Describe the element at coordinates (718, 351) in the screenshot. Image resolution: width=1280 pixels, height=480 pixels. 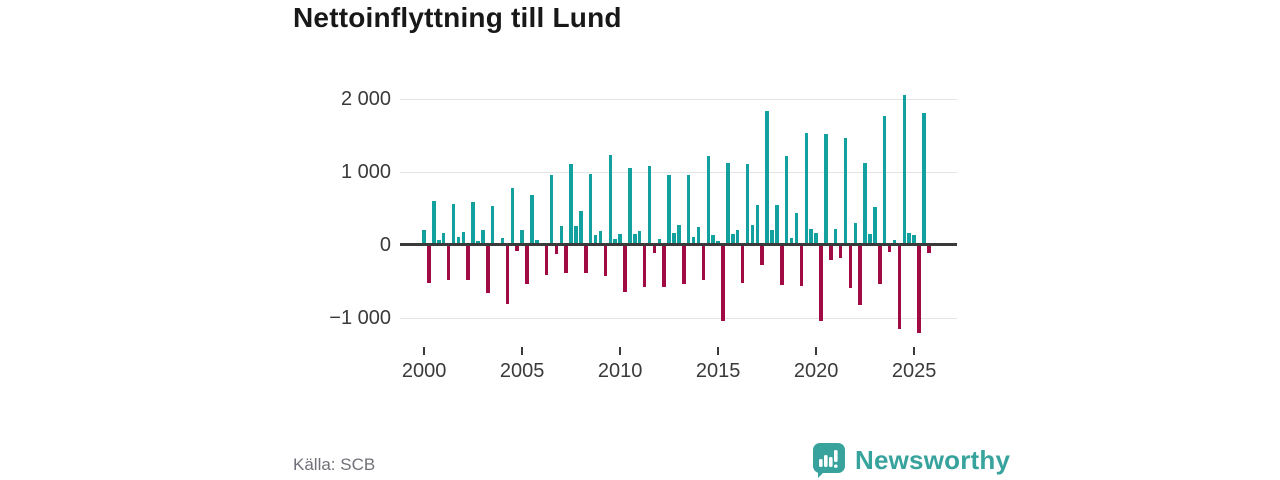
I see `x-tick-2015` at that location.